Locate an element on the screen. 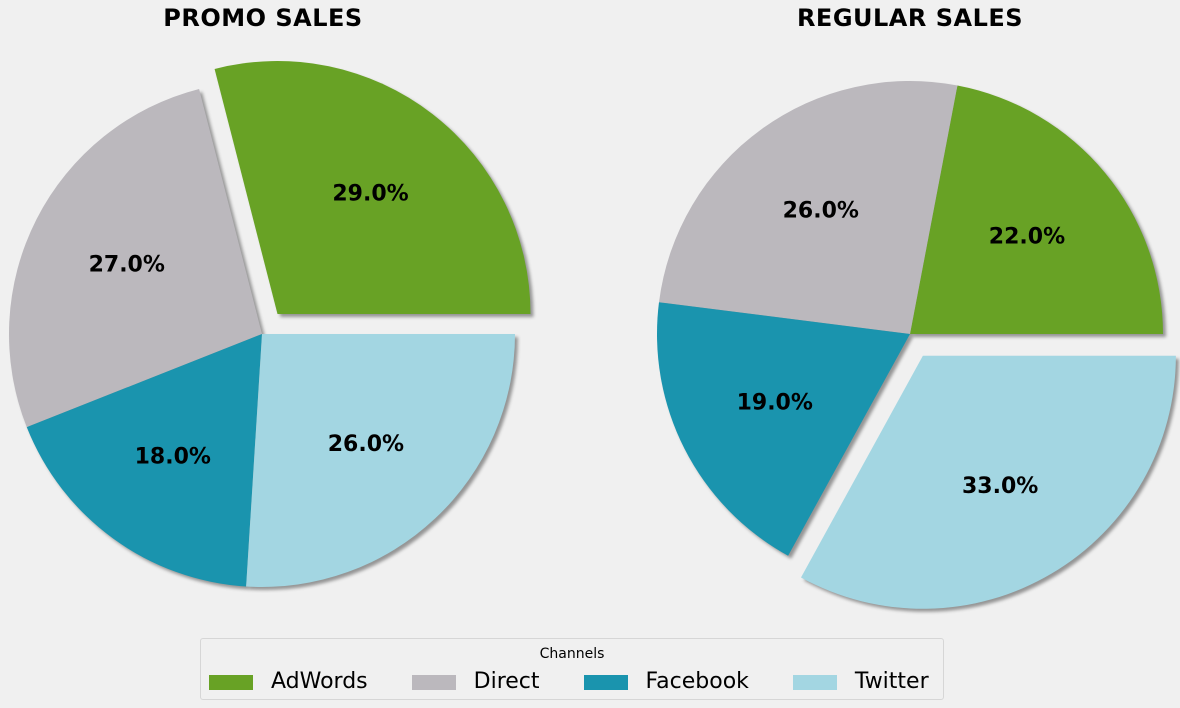 The width and height of the screenshot is (1180, 708). legend-item-twitter: Twitter is located at coordinates (860, 681).